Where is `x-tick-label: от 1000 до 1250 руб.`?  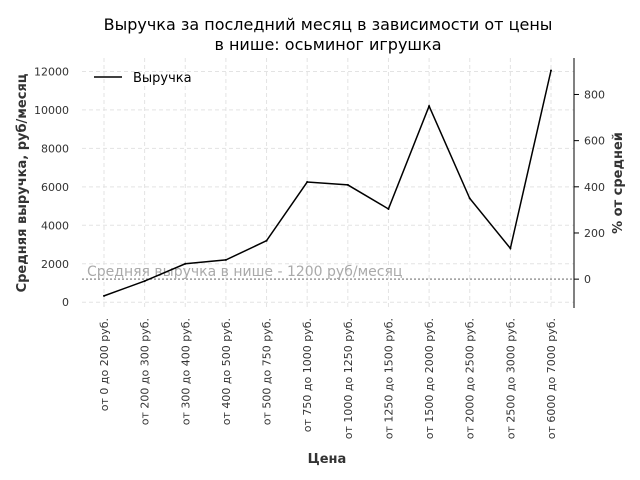
x-tick-label: от 1000 до 1250 руб. is located at coordinates (348, 378).